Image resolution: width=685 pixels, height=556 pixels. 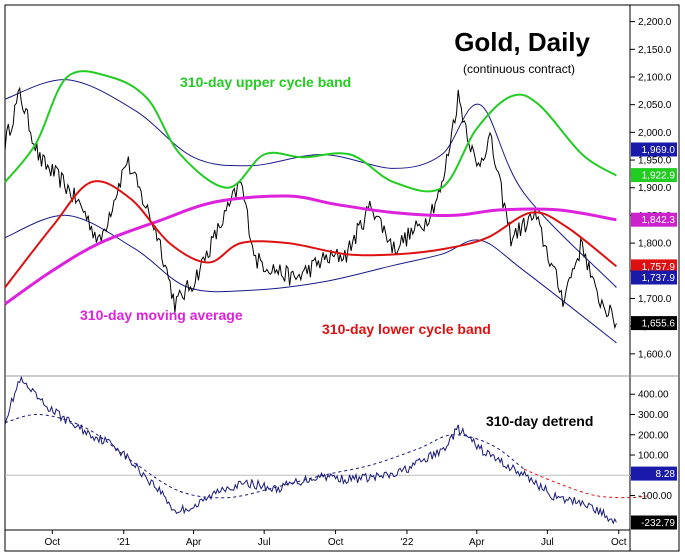 I want to click on xtick-label-0: Oct, so click(x=53, y=542).